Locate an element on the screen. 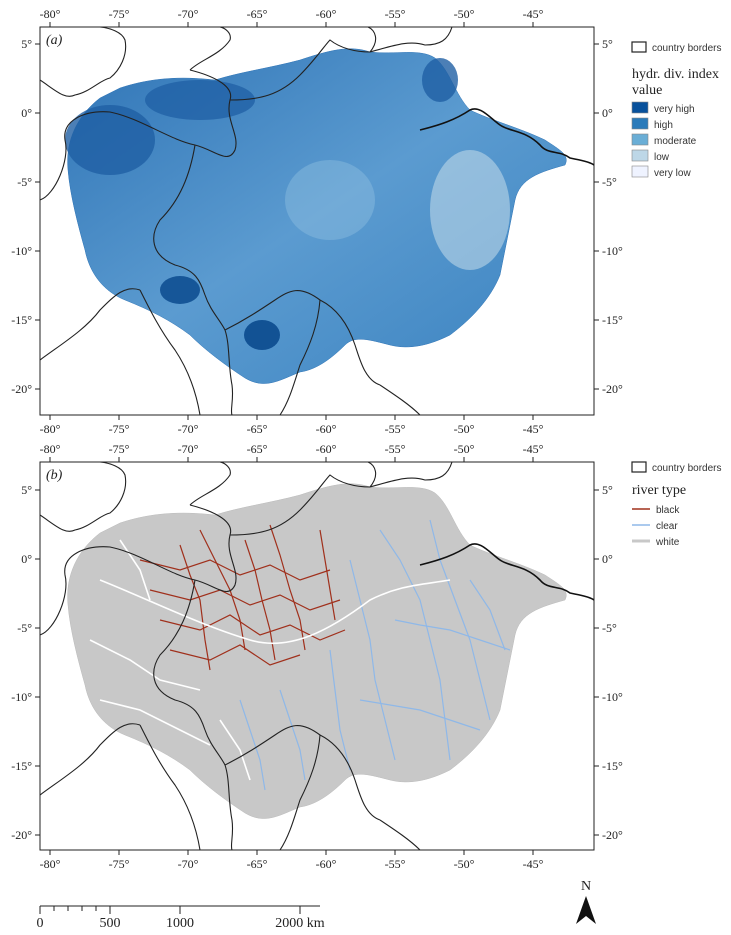 The width and height of the screenshot is (731, 935). dense-patch-guiana is located at coordinates (440, 80).